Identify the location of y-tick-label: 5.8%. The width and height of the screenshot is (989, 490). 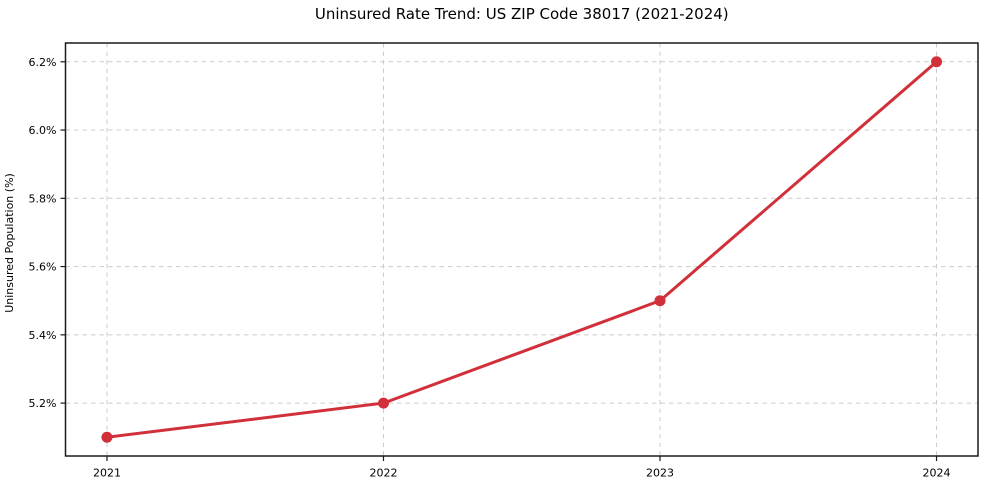
(43, 198).